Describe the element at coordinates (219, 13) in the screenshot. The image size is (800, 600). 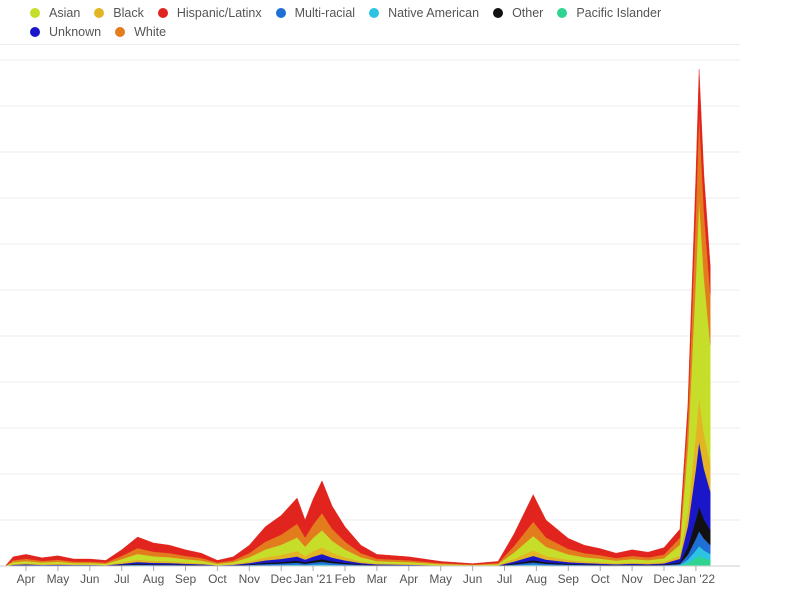
I see `legend-label: Hispanic/Latinx` at that location.